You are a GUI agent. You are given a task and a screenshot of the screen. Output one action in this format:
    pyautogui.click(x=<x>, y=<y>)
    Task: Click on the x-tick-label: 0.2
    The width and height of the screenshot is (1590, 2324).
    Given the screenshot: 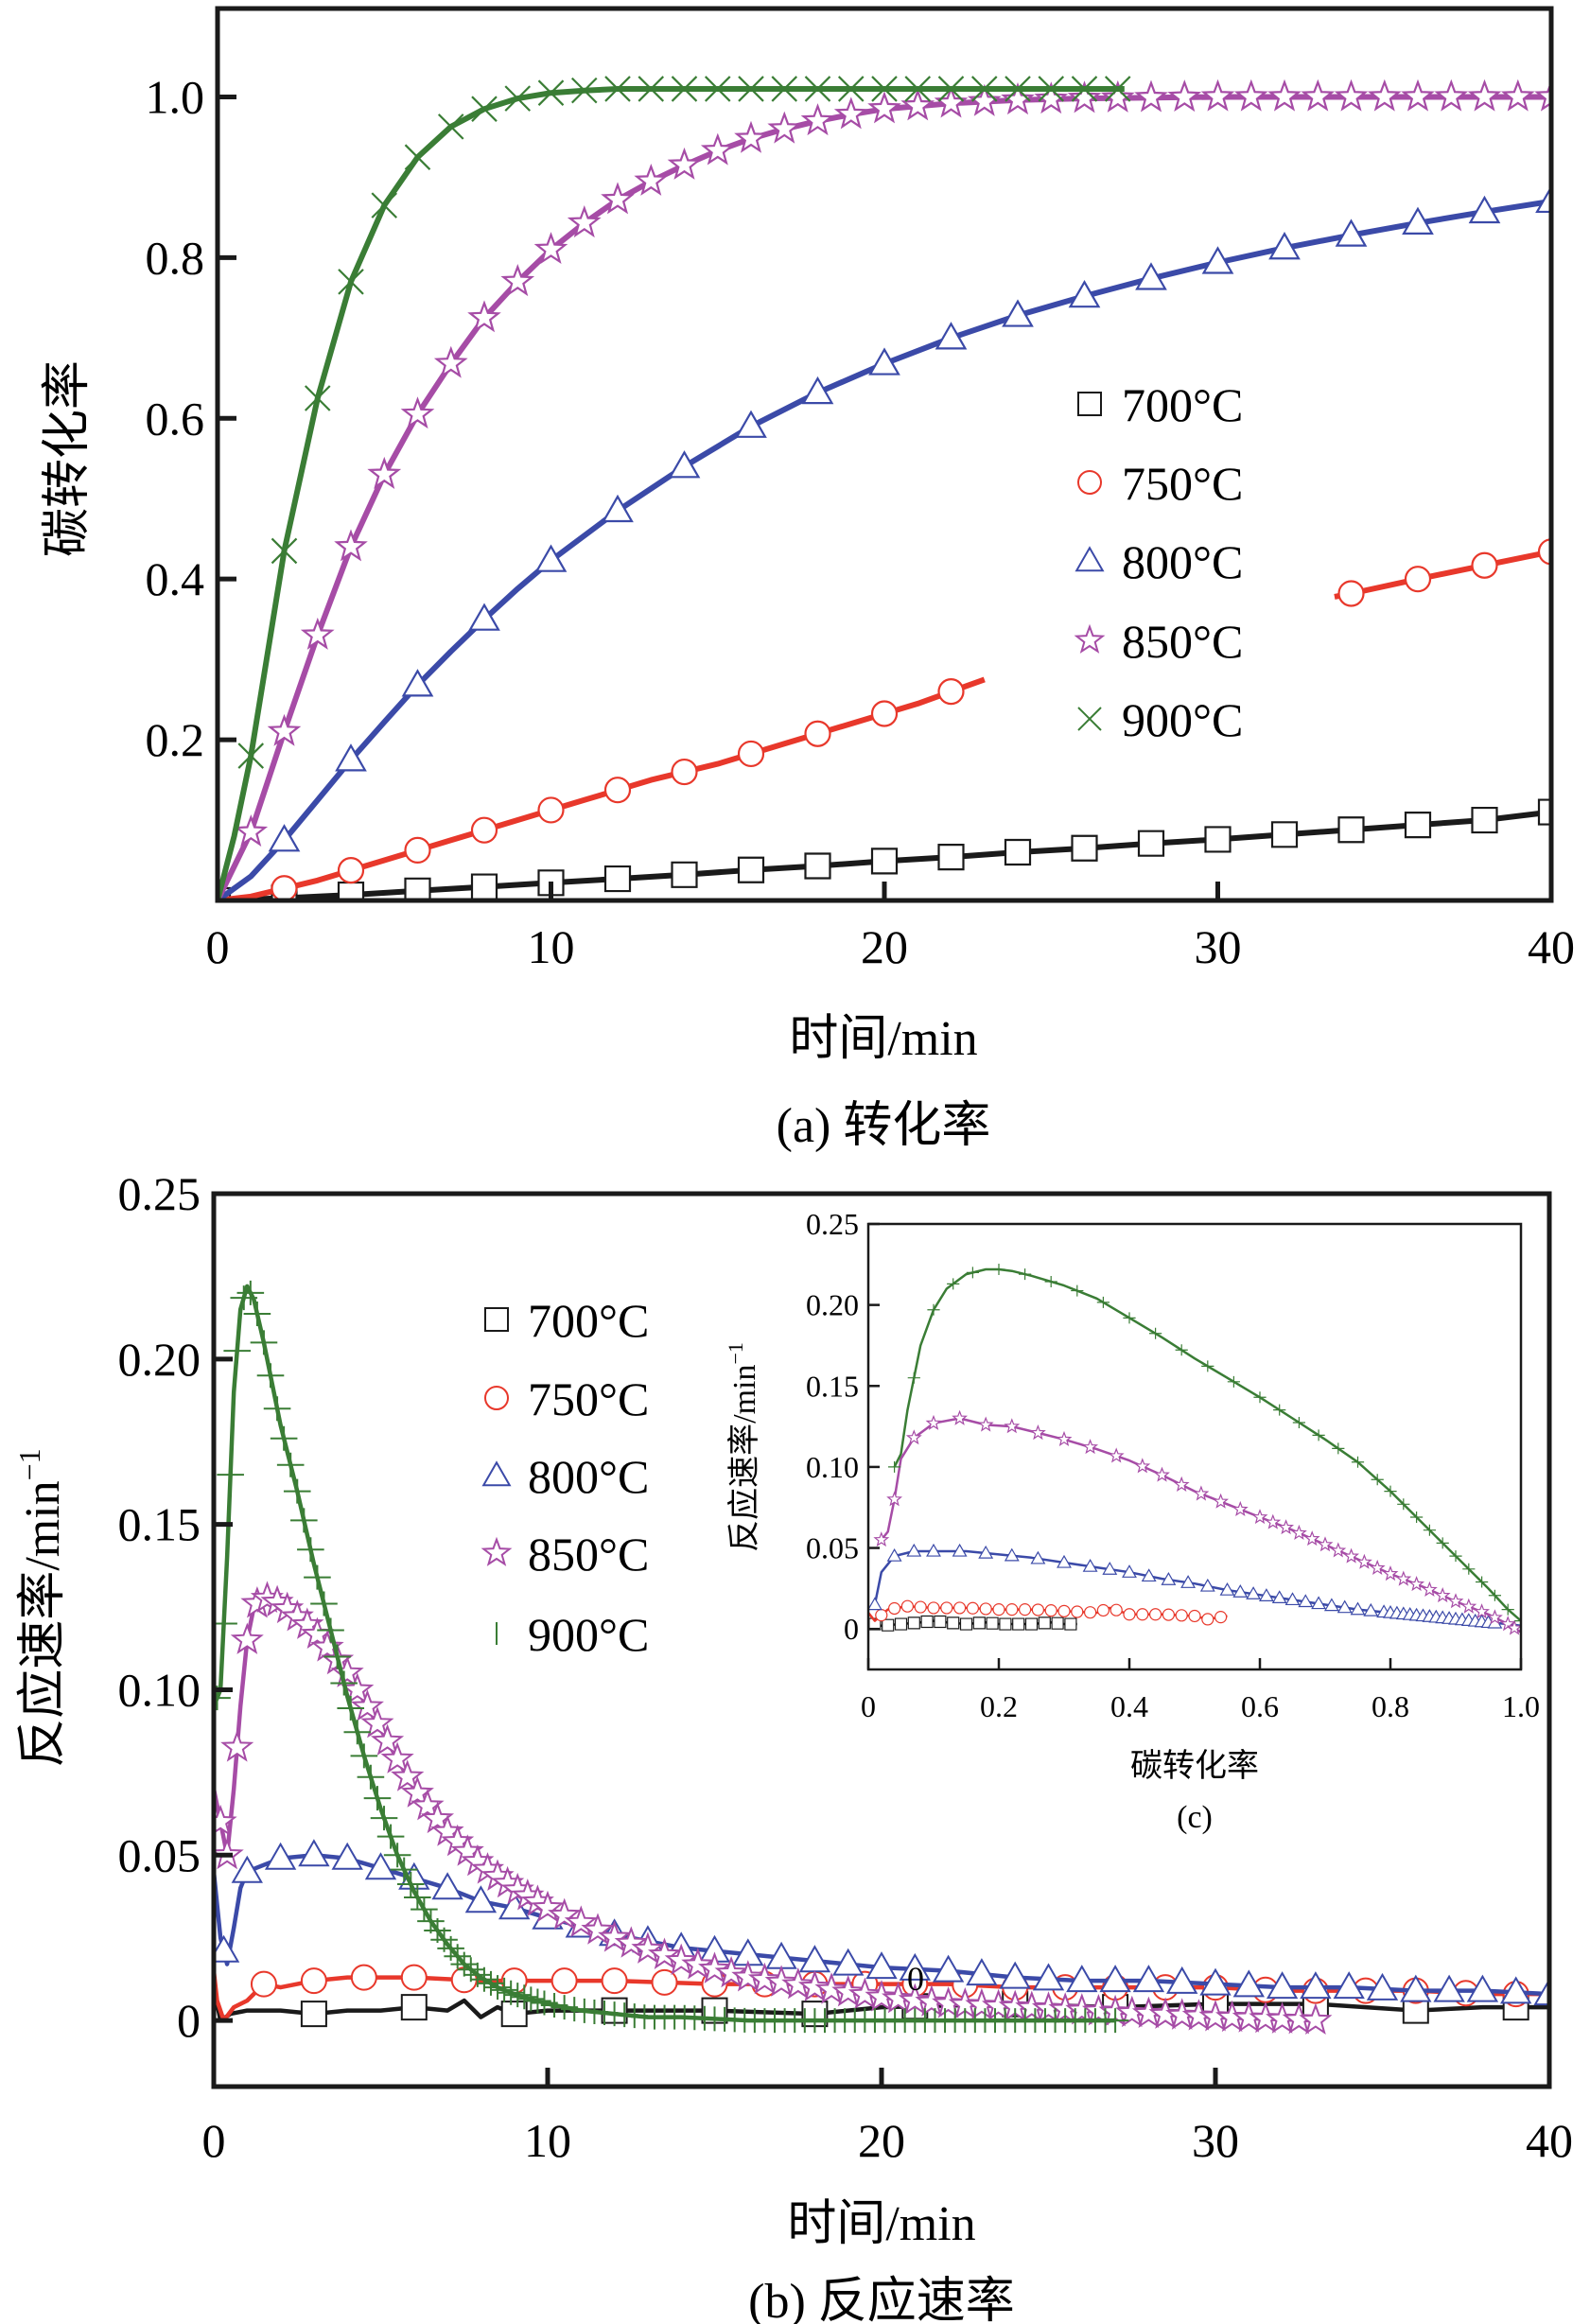 What is the action you would take?
    pyautogui.click(x=999, y=1706)
    